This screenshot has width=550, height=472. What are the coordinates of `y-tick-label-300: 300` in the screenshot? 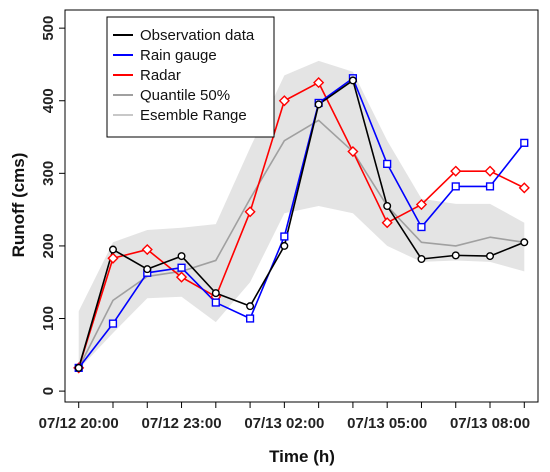 It's located at (48, 173).